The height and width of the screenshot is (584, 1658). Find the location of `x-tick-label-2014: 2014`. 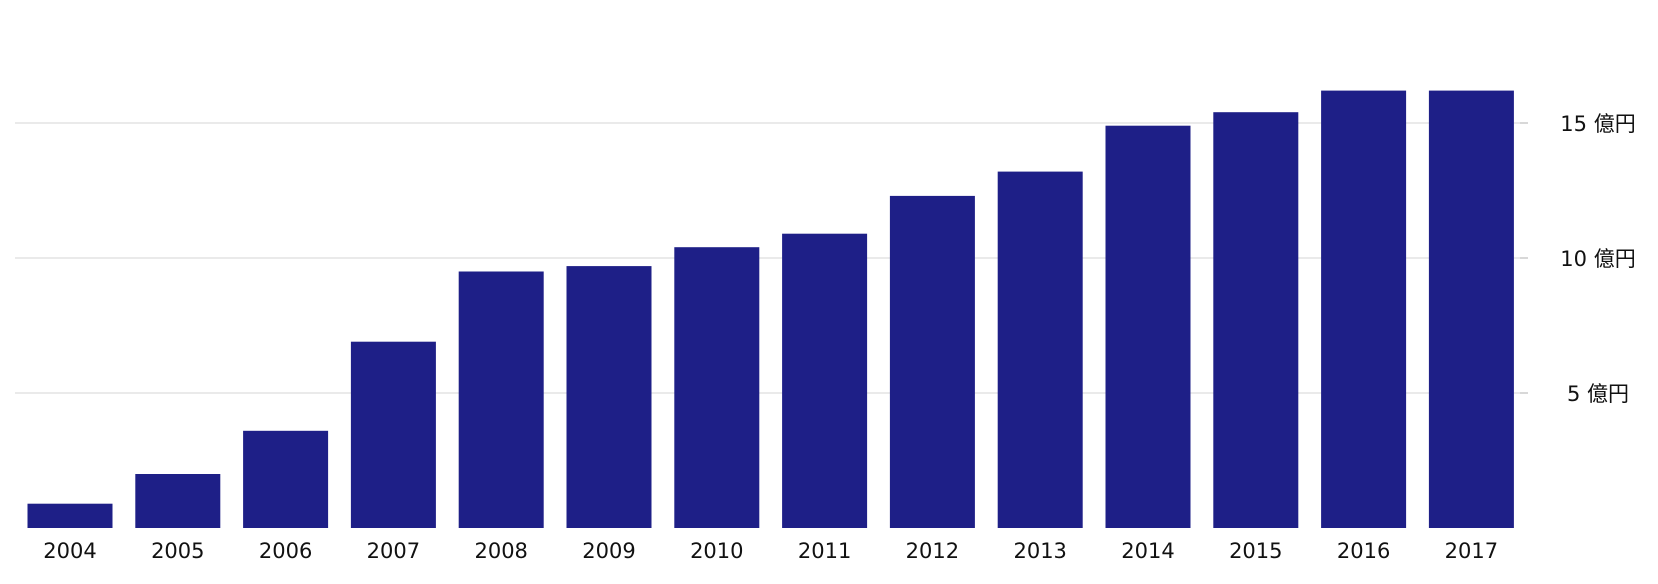

x-tick-label-2014: 2014 is located at coordinates (1147, 551).